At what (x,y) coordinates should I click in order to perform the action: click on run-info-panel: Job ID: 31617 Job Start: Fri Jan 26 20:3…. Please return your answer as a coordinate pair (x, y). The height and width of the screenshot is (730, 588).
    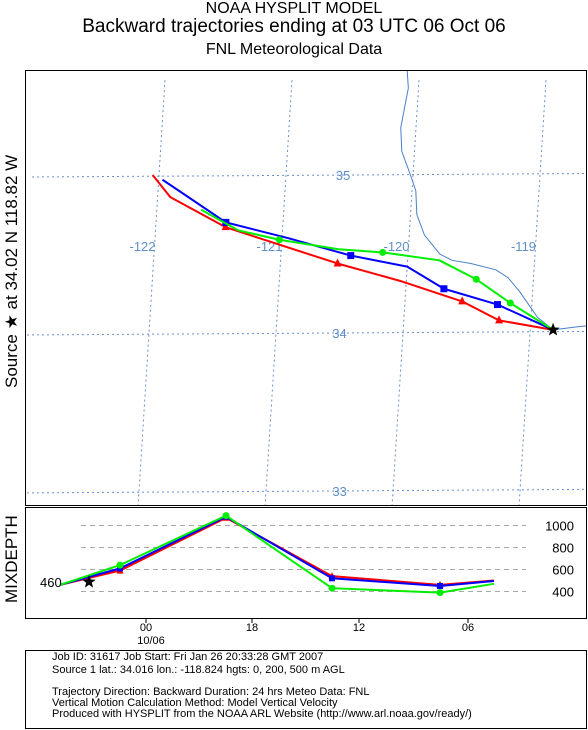
    Looking at the image, I should click on (306, 689).